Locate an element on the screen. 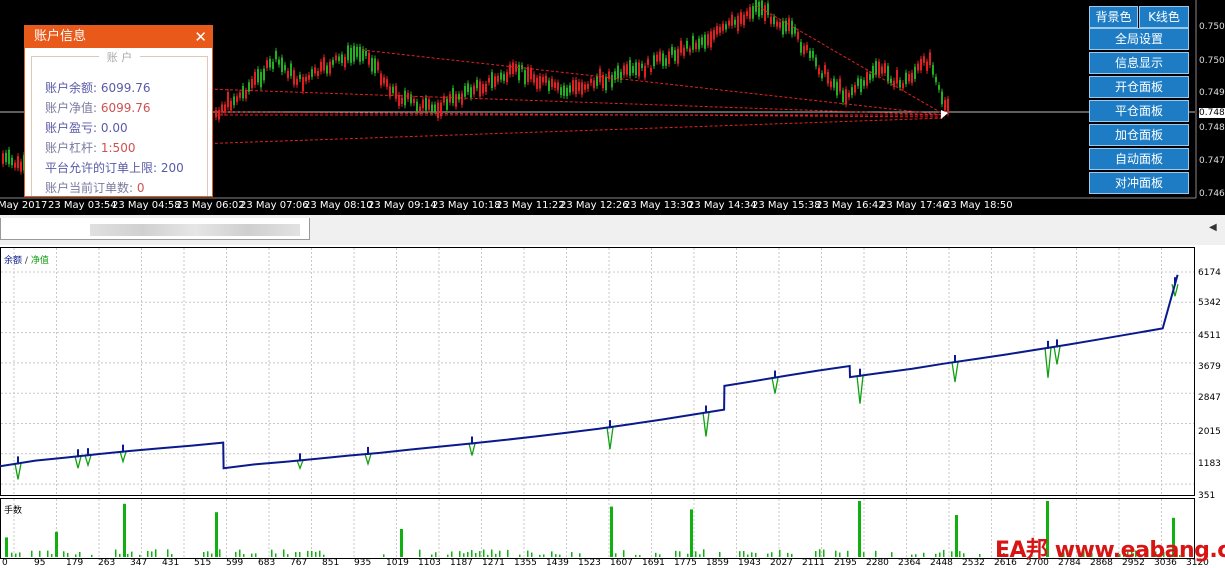  x-axis-label: 3036 is located at coordinates (1165, 563).